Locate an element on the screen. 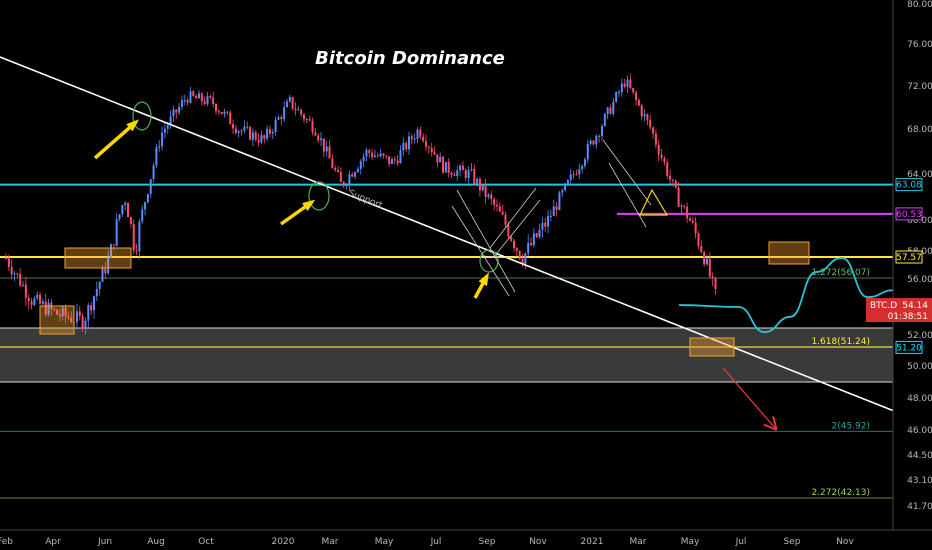 This screenshot has height=550, width=932. y-tick-label: 80.00 is located at coordinates (919, 5).